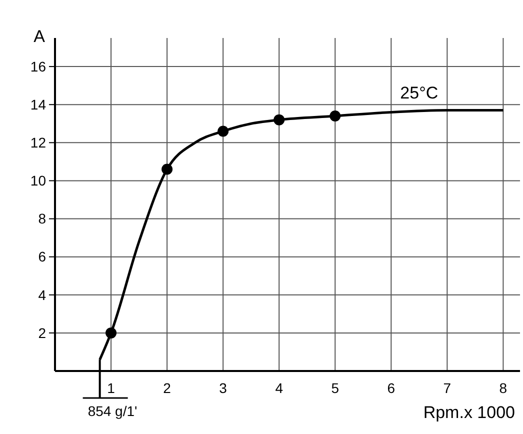 This screenshot has height=434, width=523. What do you see at coordinates (42, 218) in the screenshot?
I see `y-tick-label: 8` at bounding box center [42, 218].